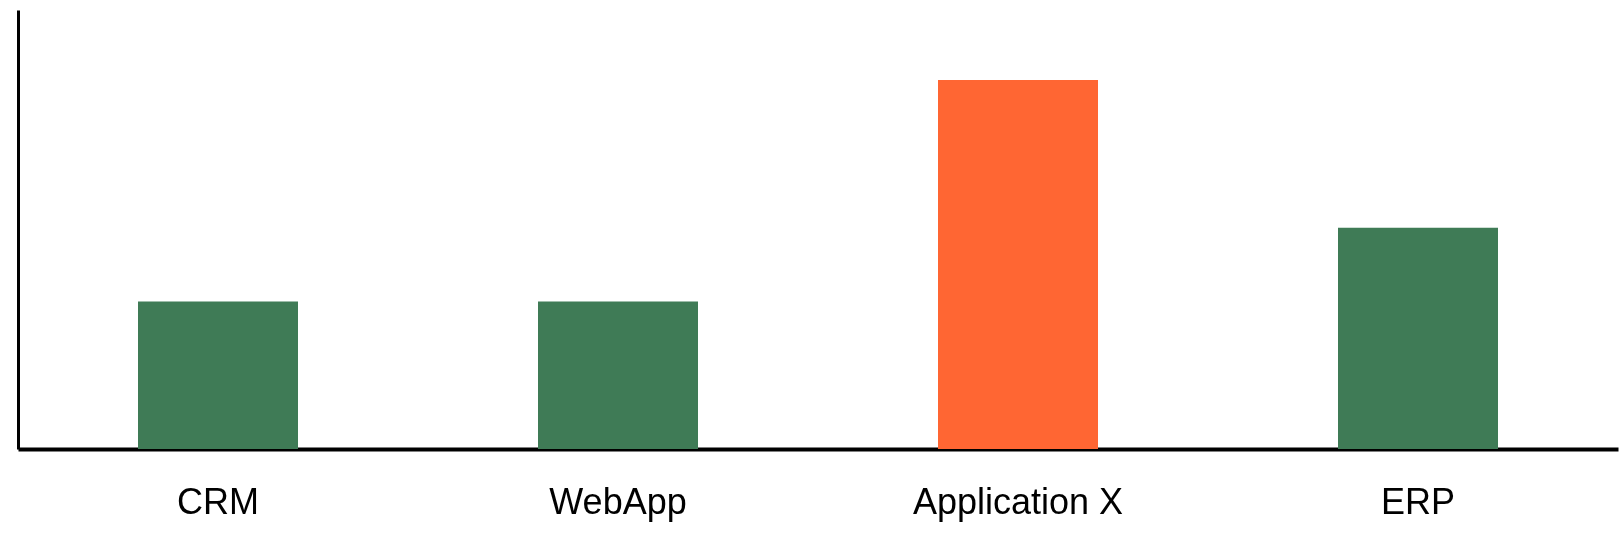  What do you see at coordinates (218, 501) in the screenshot?
I see `x-tick-label: CRM` at bounding box center [218, 501].